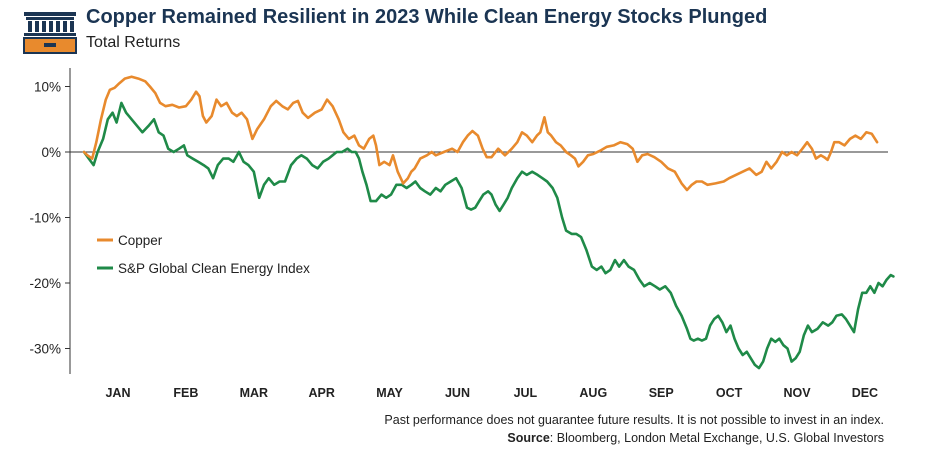 This screenshot has width=934, height=457. Describe the element at coordinates (133, 42) in the screenshot. I see `chart-subtitle: Total Returns` at that location.